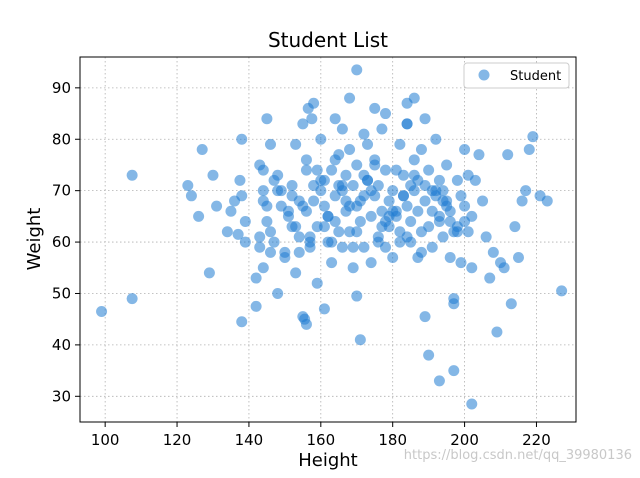  I want to click on x-tick-label: 200, so click(464, 440).